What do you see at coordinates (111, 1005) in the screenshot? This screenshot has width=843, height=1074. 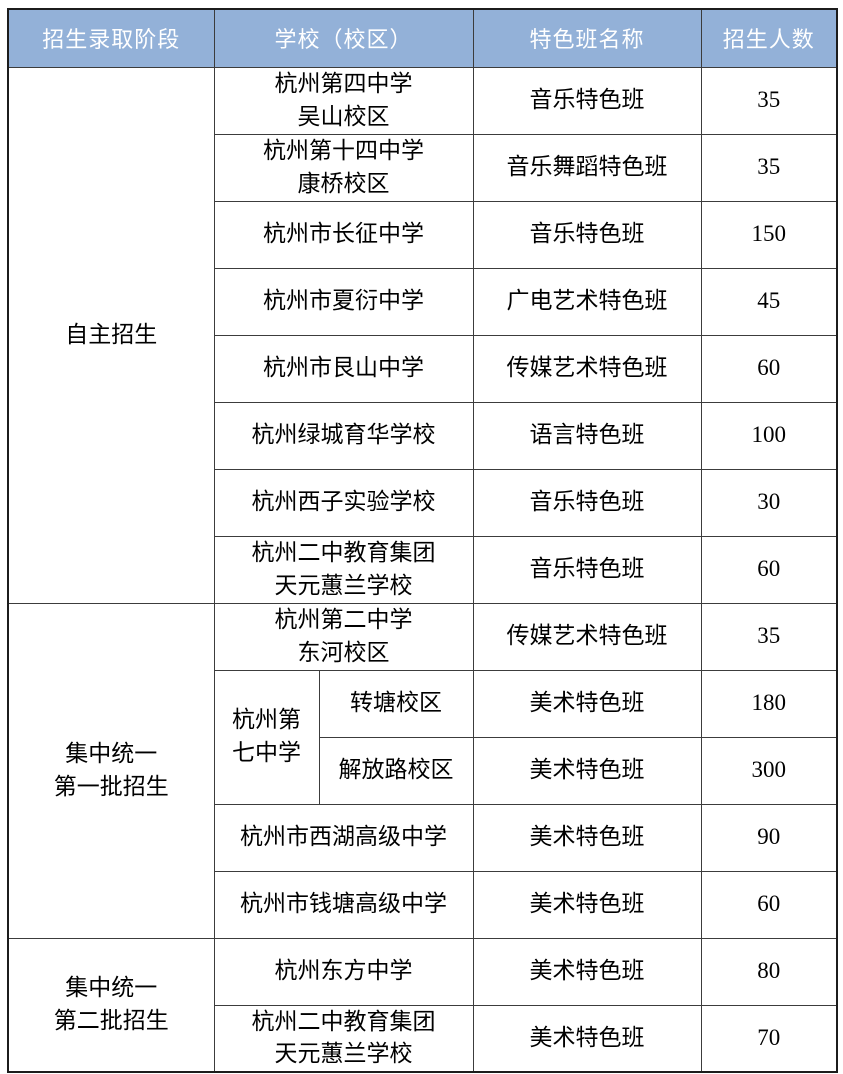 I see `stage-cell: 集中统一 第二批招生` at bounding box center [111, 1005].